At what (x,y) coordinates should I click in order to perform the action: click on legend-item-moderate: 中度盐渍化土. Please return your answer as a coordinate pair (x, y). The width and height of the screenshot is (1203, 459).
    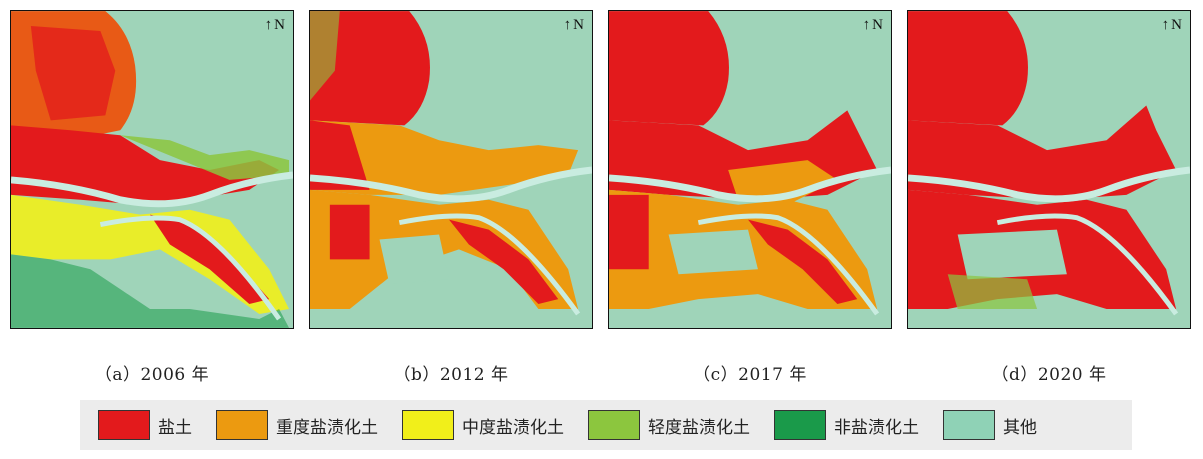
    Looking at the image, I should click on (483, 425).